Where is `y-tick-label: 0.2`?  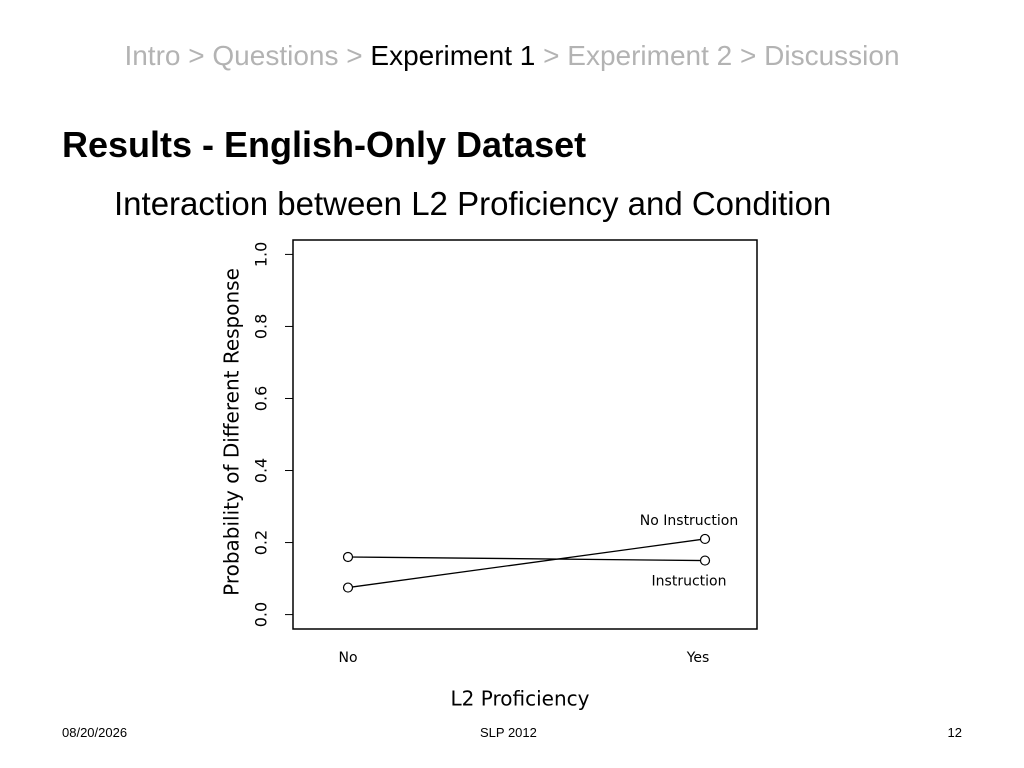
y-tick-label: 0.2 is located at coordinates (261, 542).